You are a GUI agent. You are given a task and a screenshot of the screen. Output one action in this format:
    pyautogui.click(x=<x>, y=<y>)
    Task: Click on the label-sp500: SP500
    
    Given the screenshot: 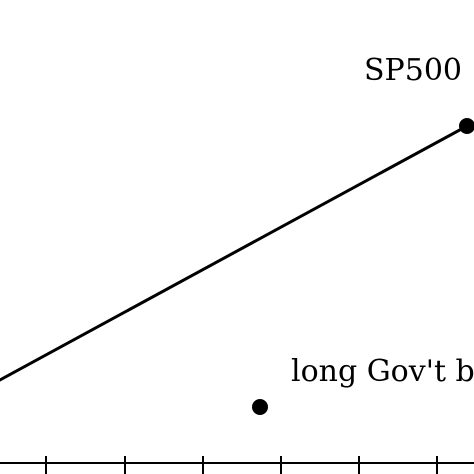 What is the action you would take?
    pyautogui.click(x=413, y=70)
    